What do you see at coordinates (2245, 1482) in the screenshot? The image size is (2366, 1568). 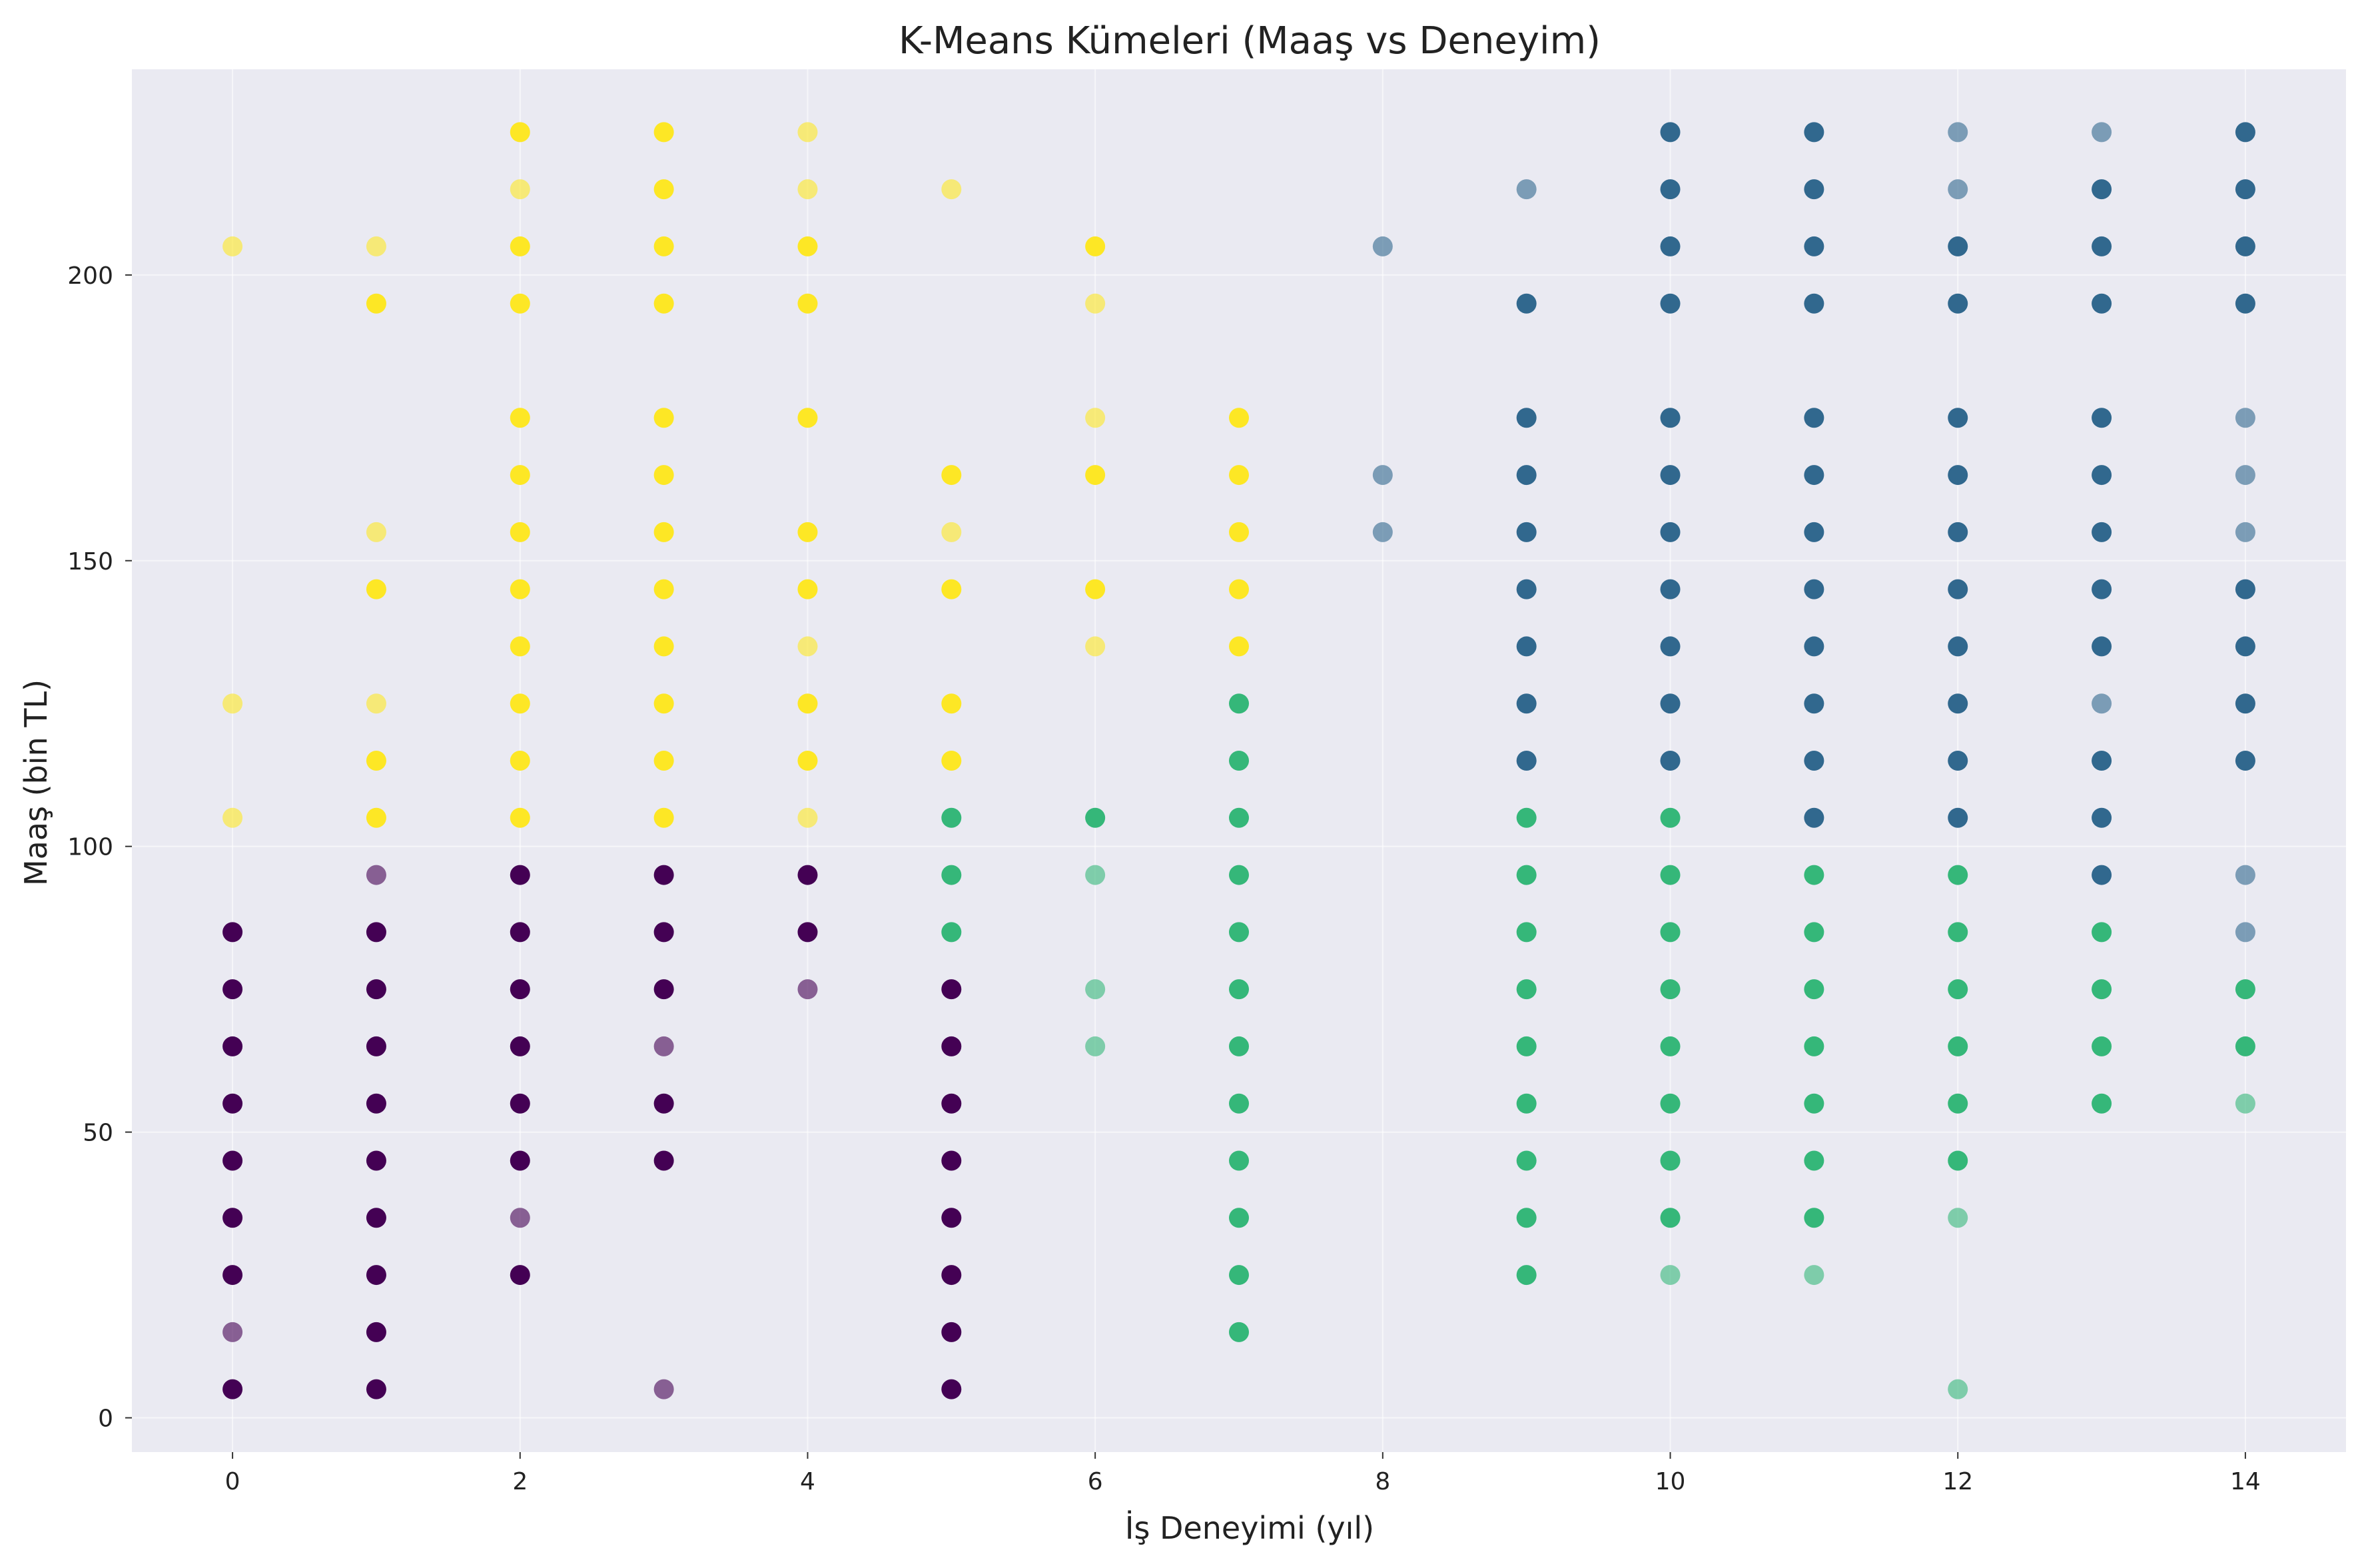 I see `x-tick-label: 14` at bounding box center [2245, 1482].